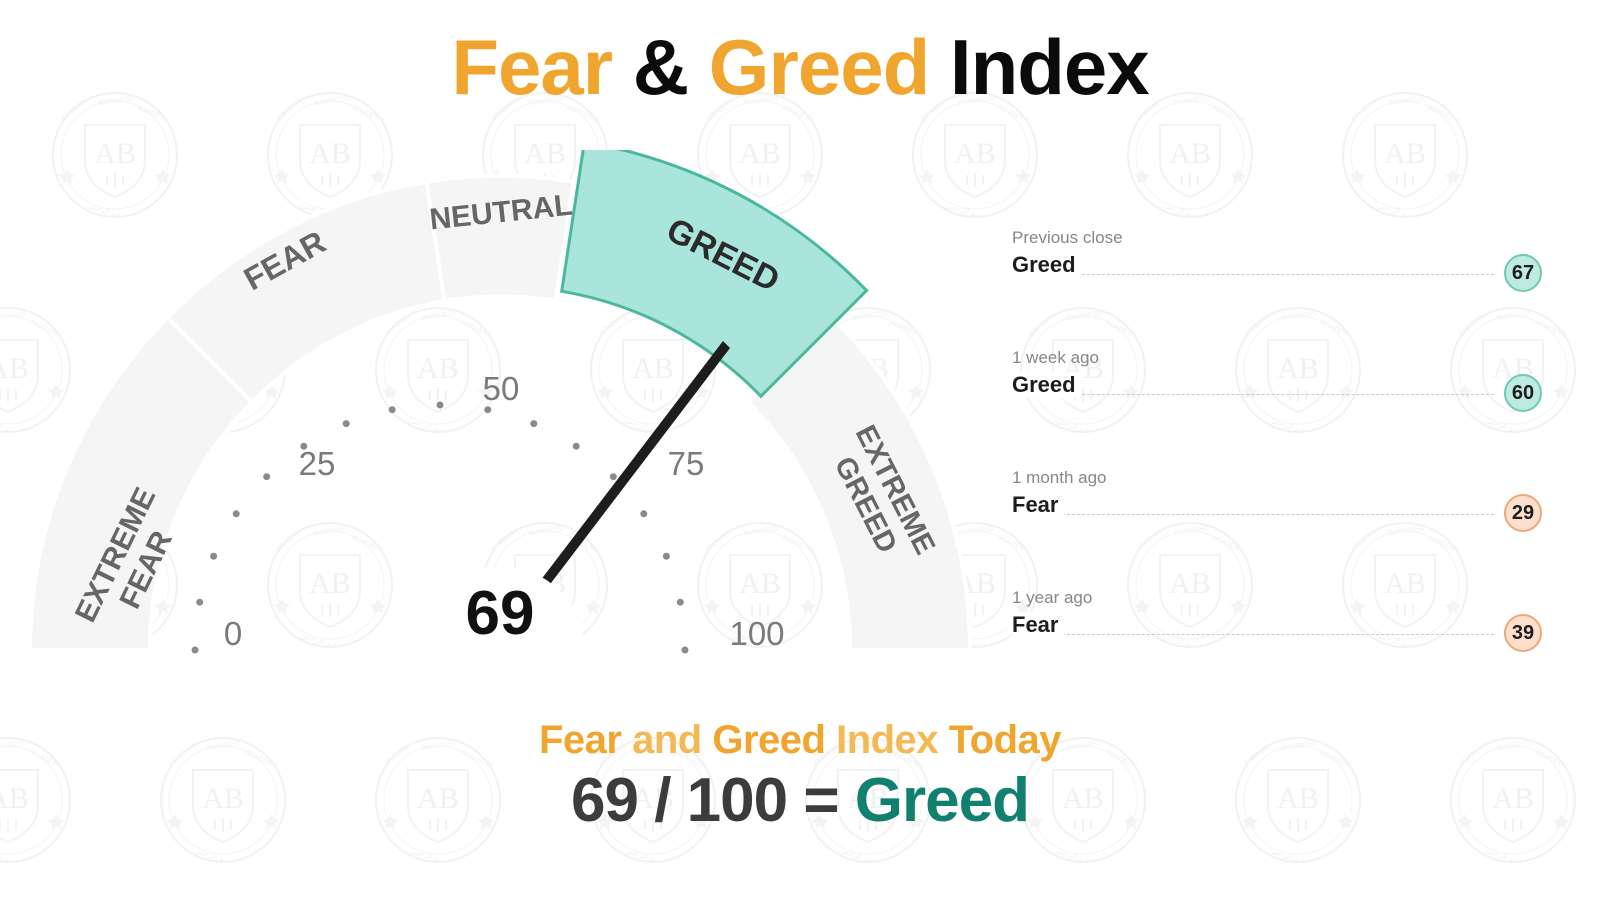 This screenshot has height=900, width=1600. I want to click on footer-equals: =, so click(821, 800).